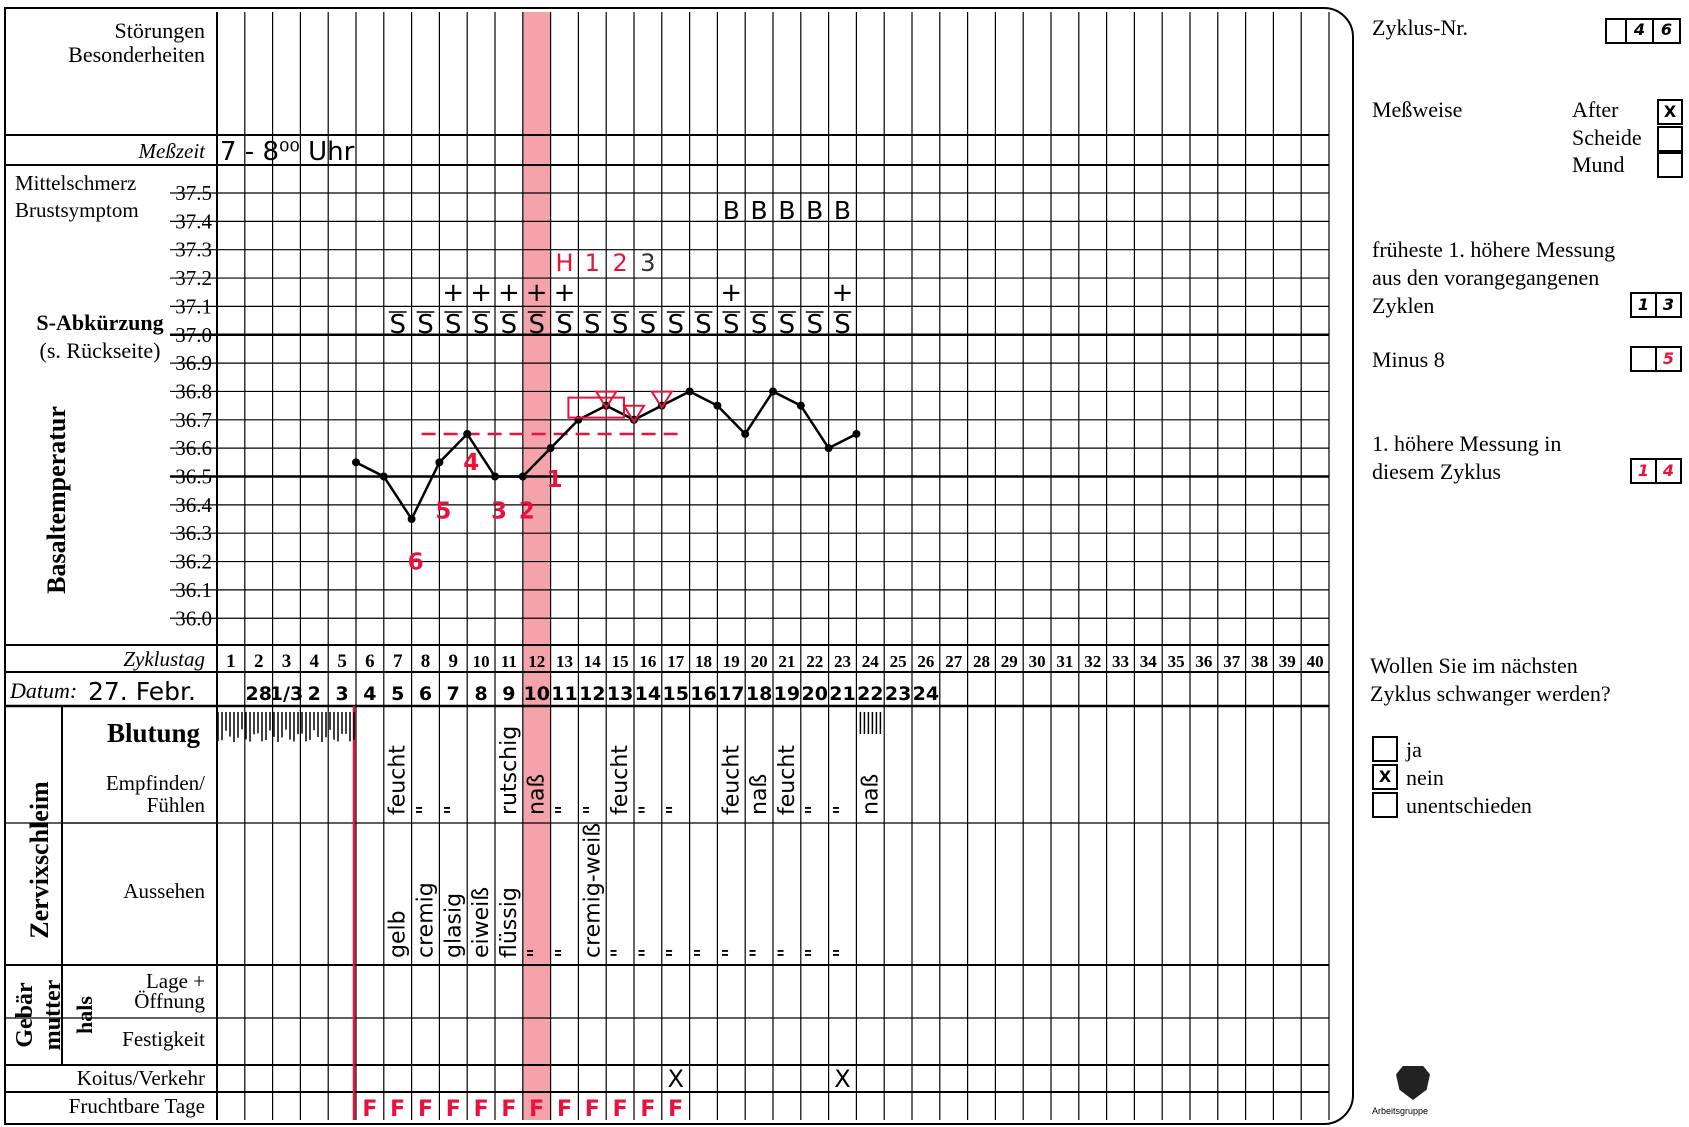 Image resolution: width=1689 pixels, height=1127 pixels. What do you see at coordinates (193, 562) in the screenshot?
I see `temp-tick-label: 36.2` at bounding box center [193, 562].